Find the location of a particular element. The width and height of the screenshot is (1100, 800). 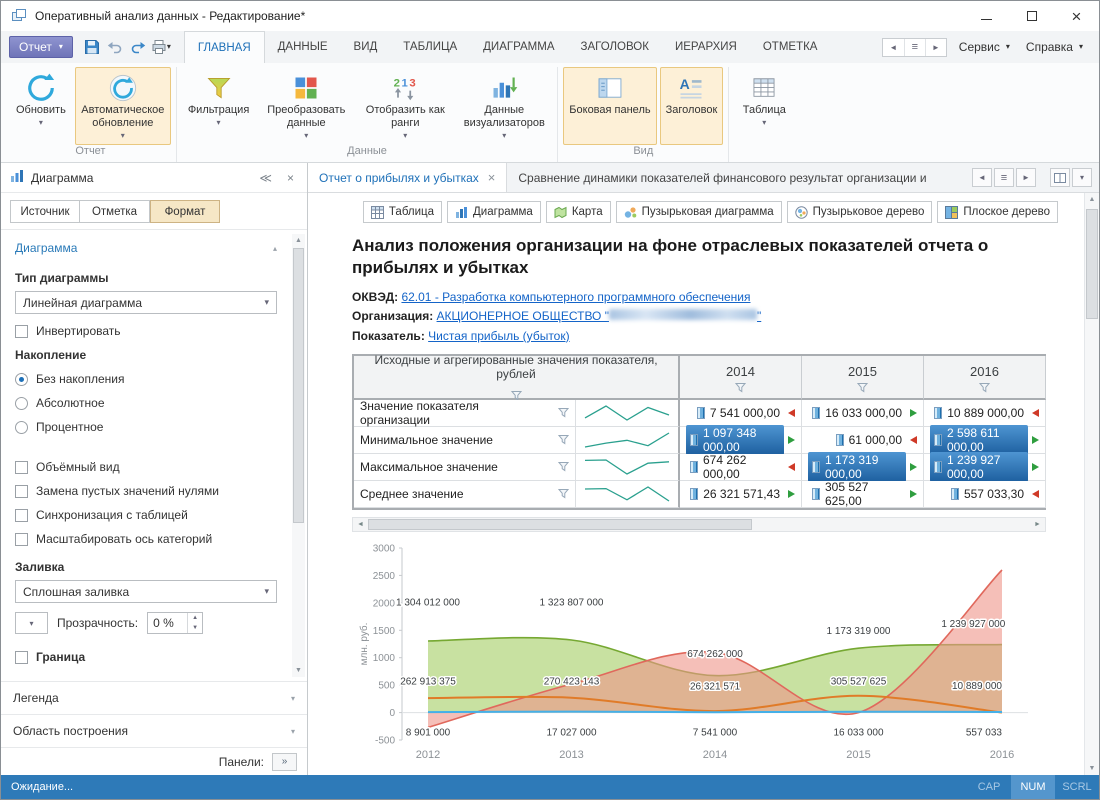

nav-left-button: ◄ is located at coordinates (893, 47).